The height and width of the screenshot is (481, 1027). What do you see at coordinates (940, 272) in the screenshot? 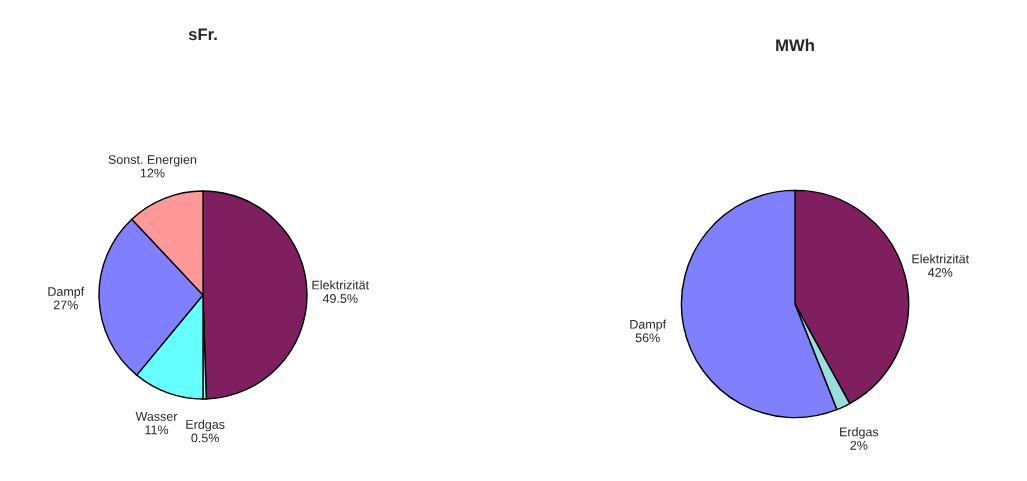
I see `data-label: 42%` at bounding box center [940, 272].